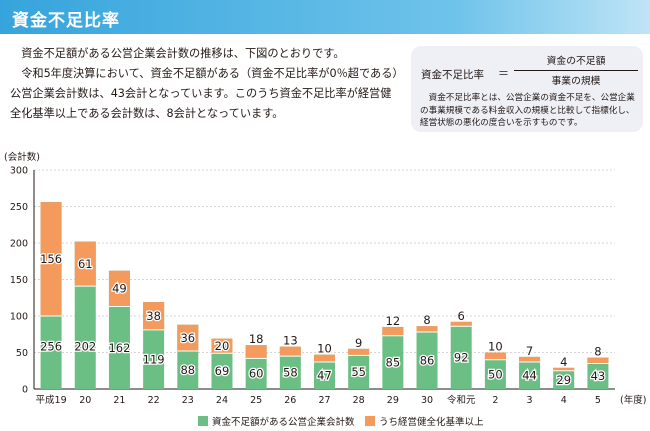 This screenshot has height=431, width=650. What do you see at coordinates (85, 400) in the screenshot?
I see `x-tick-label: 20` at bounding box center [85, 400].